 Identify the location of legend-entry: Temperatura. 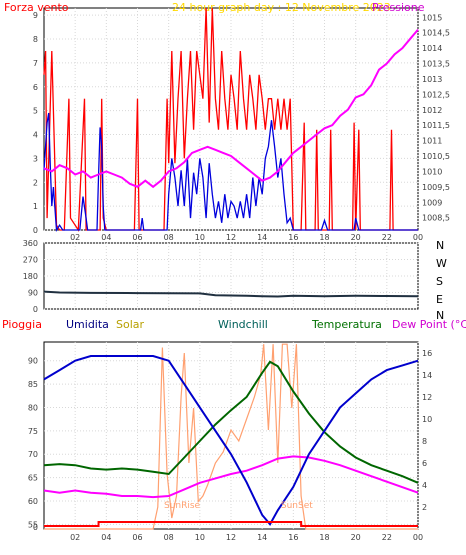
(346, 324).